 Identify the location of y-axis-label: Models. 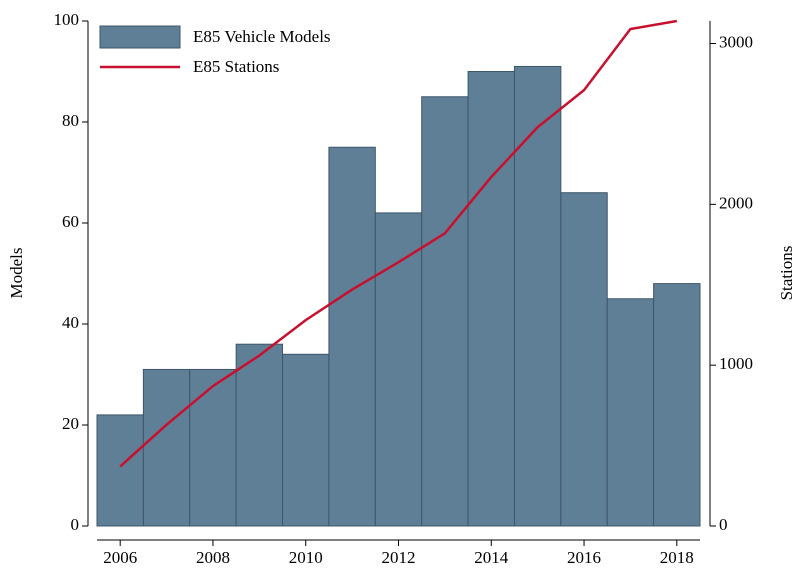
(16, 273).